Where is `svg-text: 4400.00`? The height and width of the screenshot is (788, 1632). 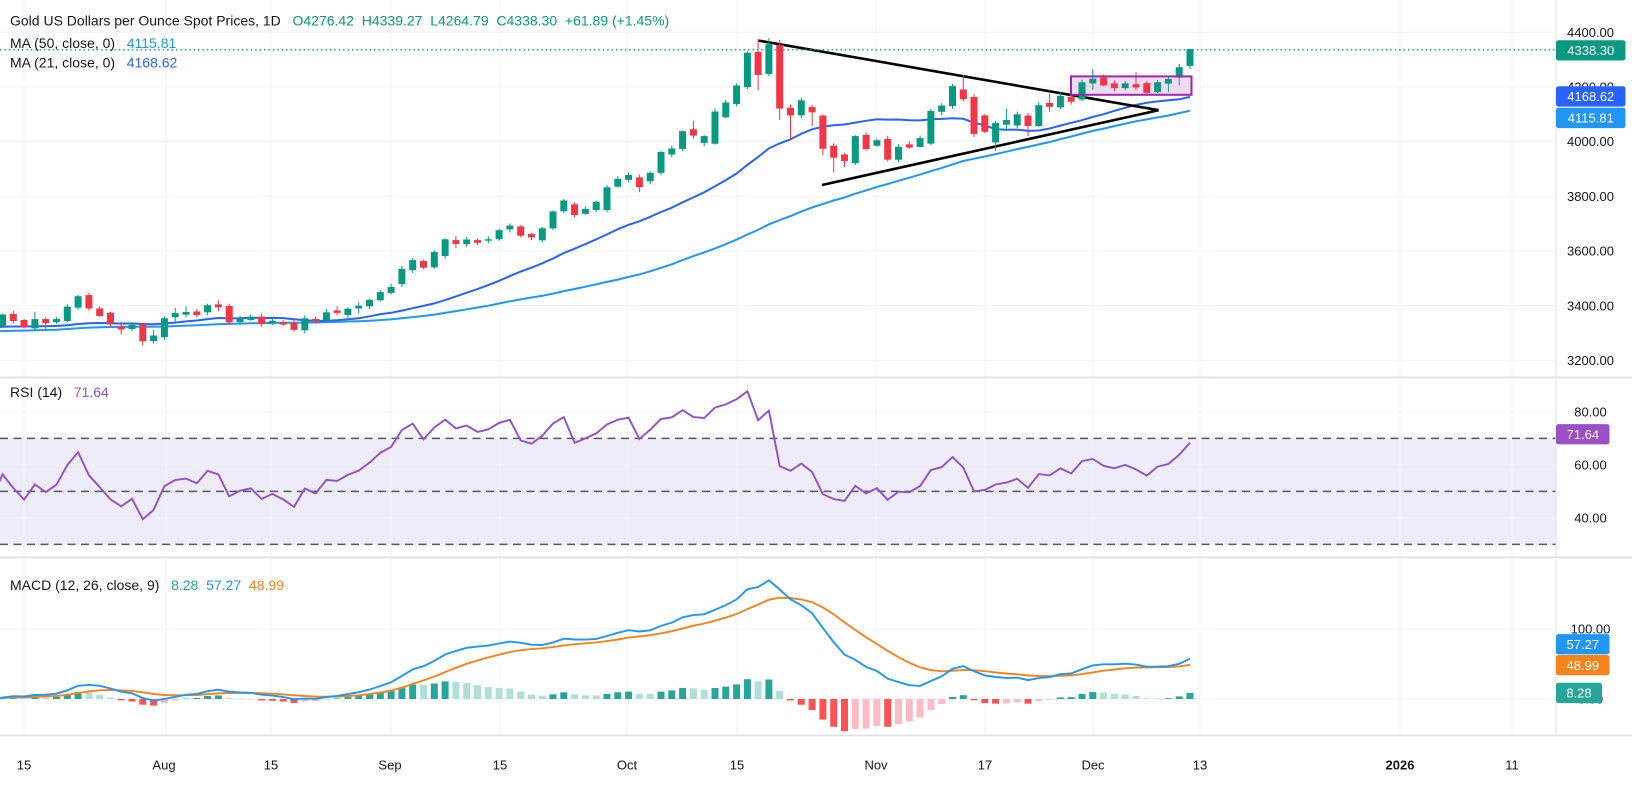
svg-text: 4400.00 is located at coordinates (1590, 32).